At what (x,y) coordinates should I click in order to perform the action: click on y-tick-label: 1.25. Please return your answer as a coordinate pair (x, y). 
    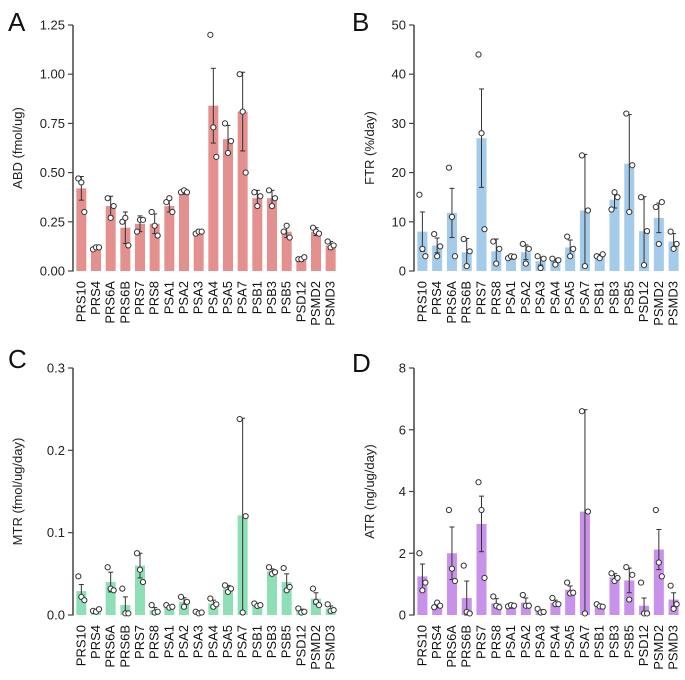
    Looking at the image, I should click on (52, 25).